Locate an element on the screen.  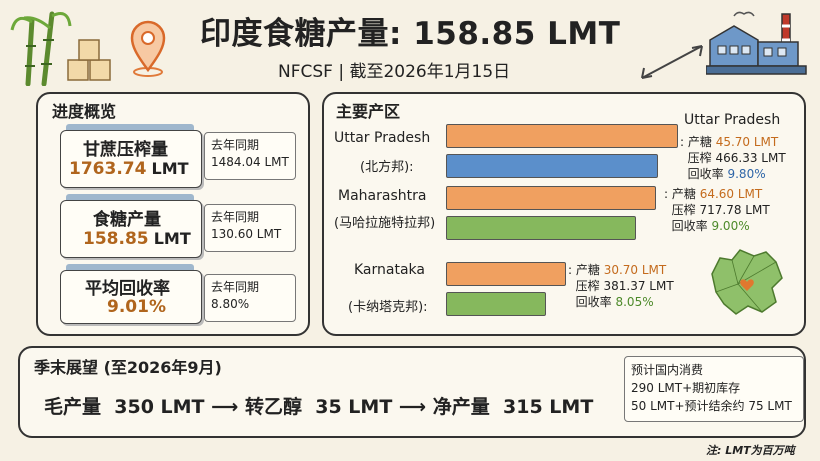
page-title: 印度食糖产量: 158.85 LMT is located at coordinates (410, 34).